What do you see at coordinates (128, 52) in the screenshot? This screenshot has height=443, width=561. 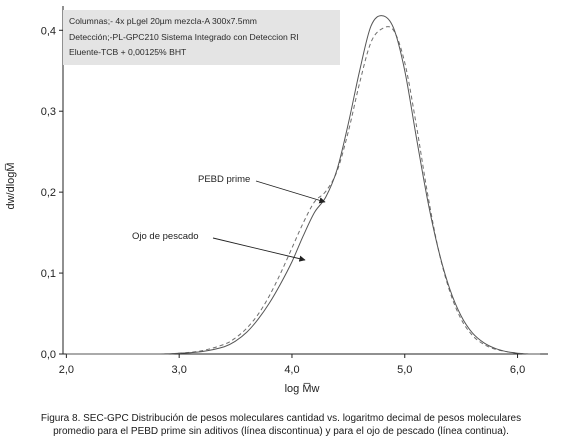 I see `info-line-eluent: Eluente-TCB + 0,00125% BHT` at bounding box center [128, 52].